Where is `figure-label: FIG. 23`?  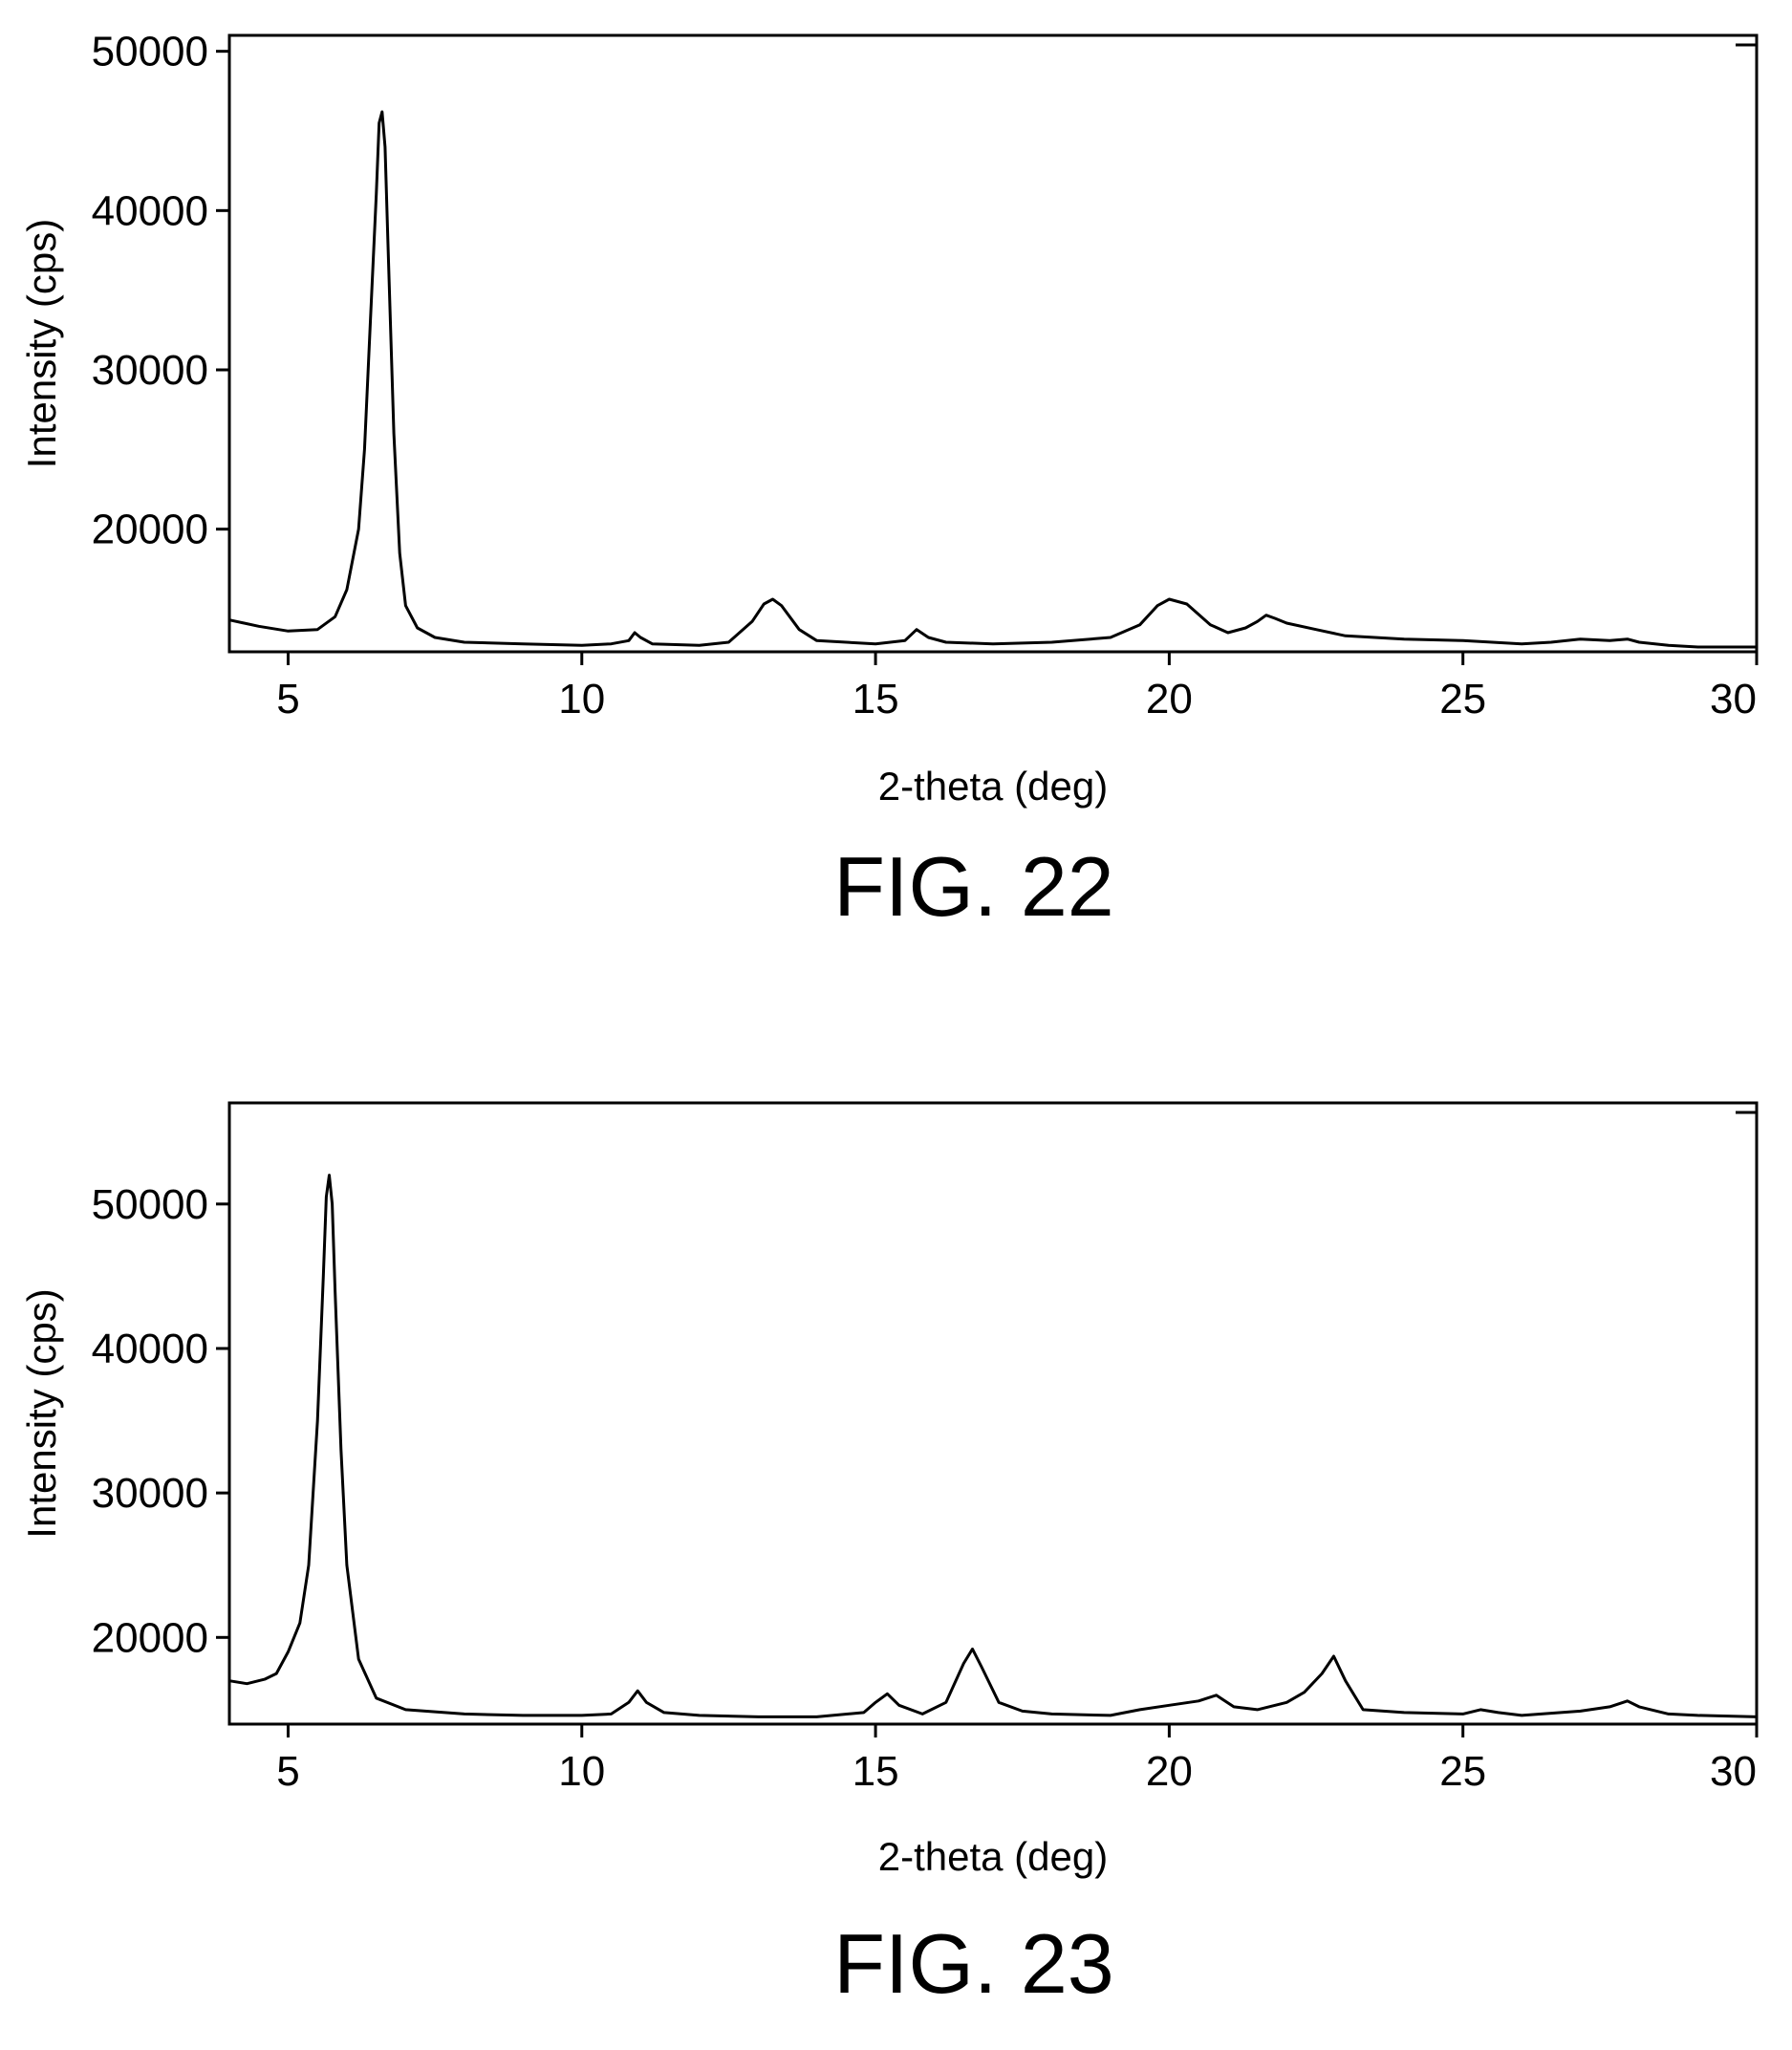
figure-label: FIG. 23 is located at coordinates (973, 1963).